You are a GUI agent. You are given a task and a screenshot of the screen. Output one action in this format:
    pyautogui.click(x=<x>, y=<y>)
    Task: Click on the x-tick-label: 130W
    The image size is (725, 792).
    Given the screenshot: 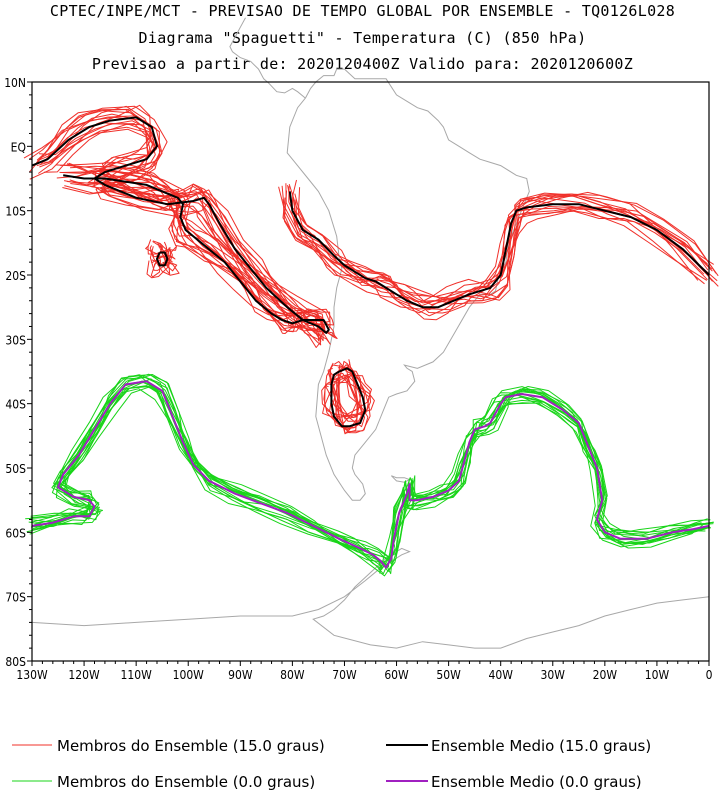 What is the action you would take?
    pyautogui.click(x=32, y=675)
    